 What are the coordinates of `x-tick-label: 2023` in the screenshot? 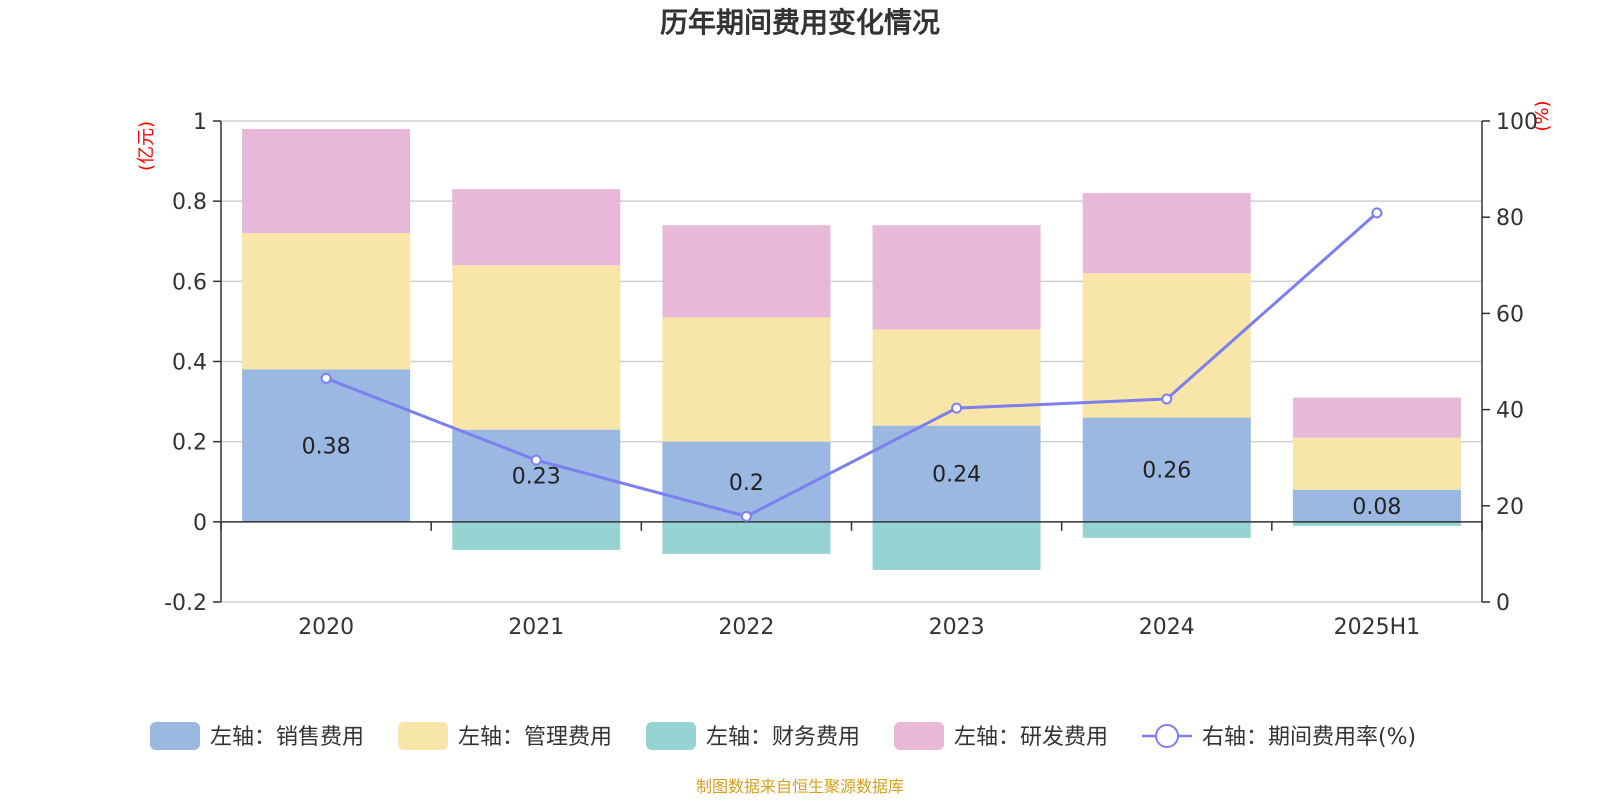 It's located at (957, 627).